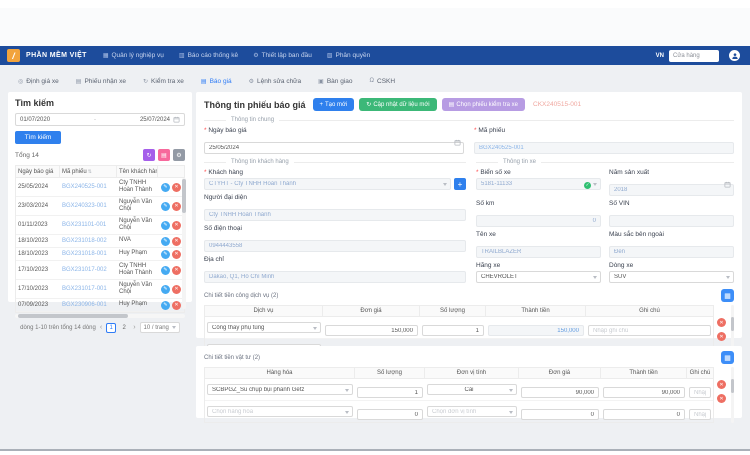 Image resolution: width=750 pixels, height=455 pixels. Describe the element at coordinates (171, 171) in the screenshot. I see `col-header-actions` at that location.